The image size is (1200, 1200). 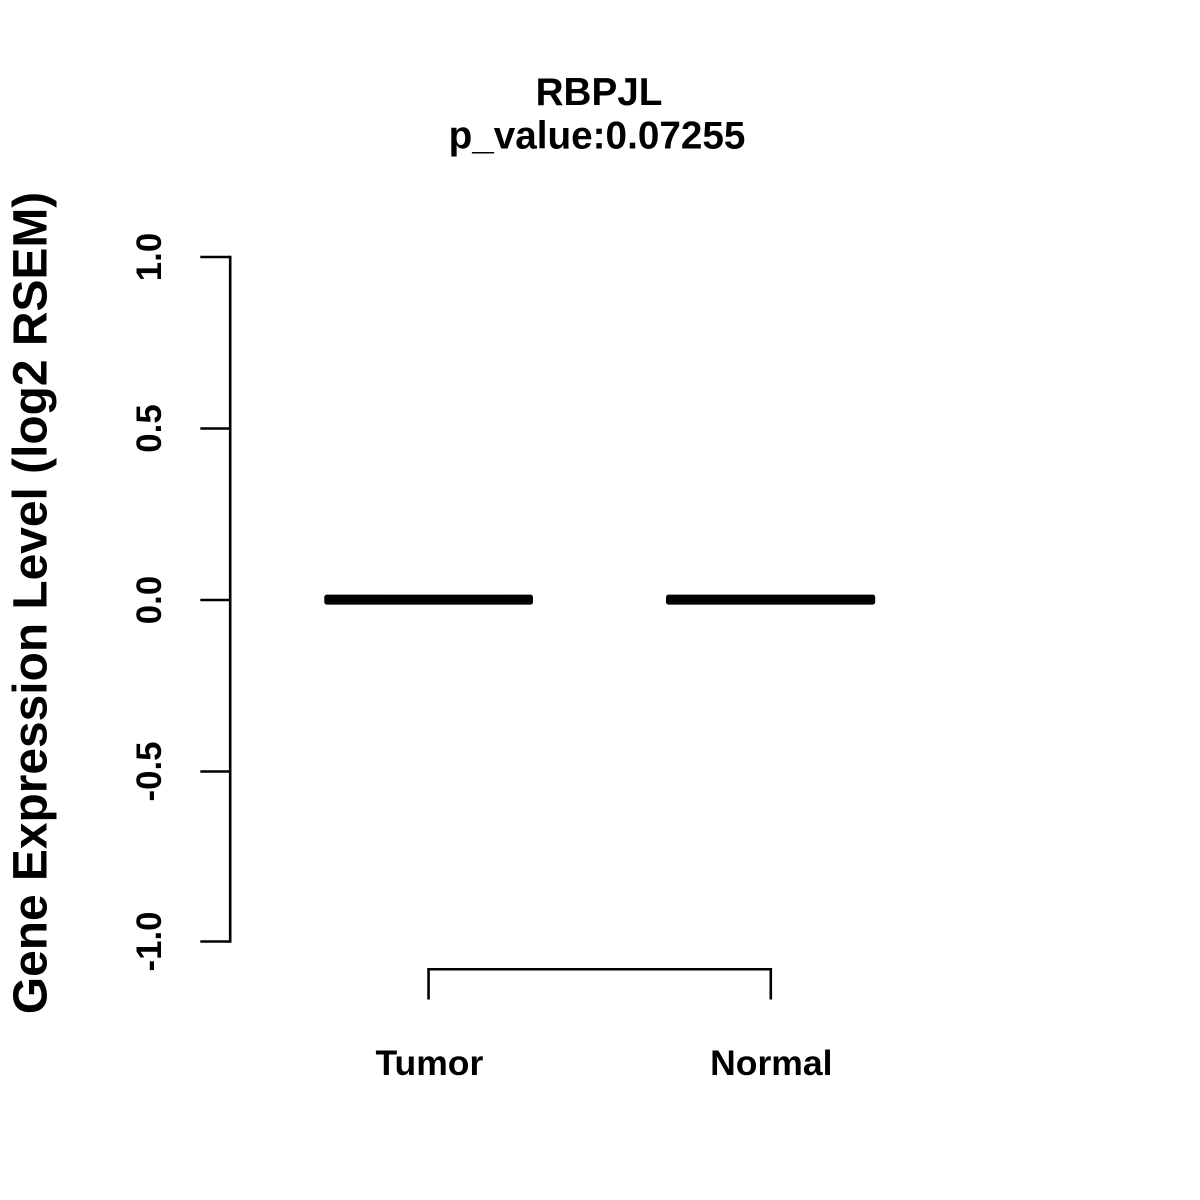 What do you see at coordinates (149, 772) in the screenshot?
I see `svg-text: -0.5` at bounding box center [149, 772].